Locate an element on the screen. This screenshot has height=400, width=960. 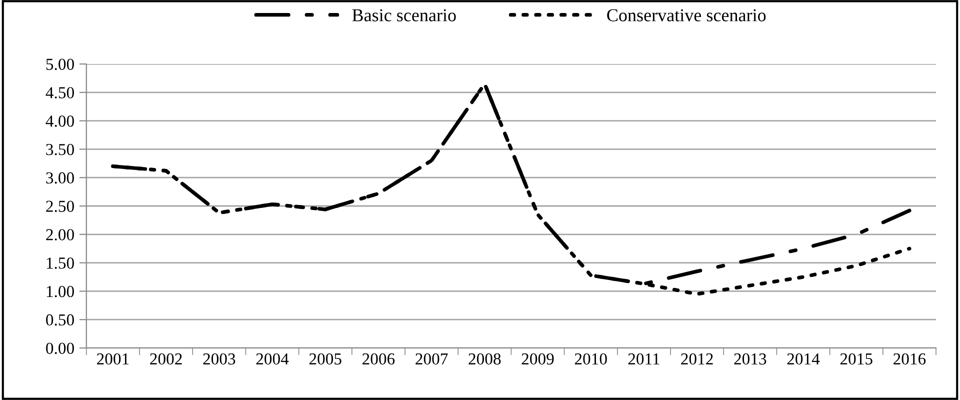
y-tick-label: 1.00 is located at coordinates (60, 292).